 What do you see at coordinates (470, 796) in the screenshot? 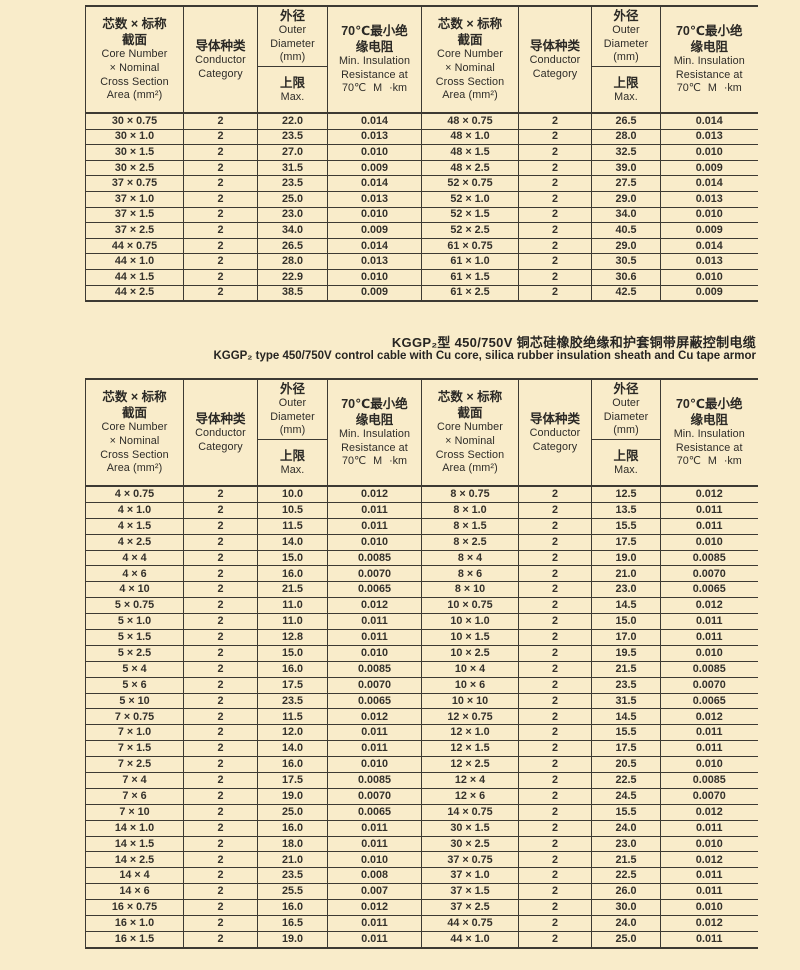
I see `spec-cell: 12 × 6` at bounding box center [470, 796].